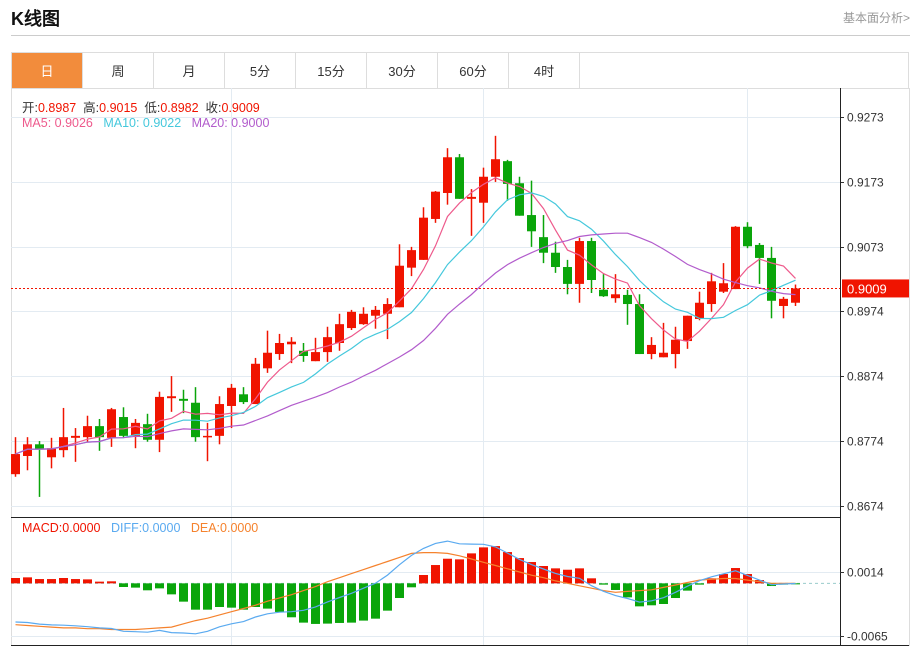 Image resolution: width=918 pixels, height=649 pixels. Describe the element at coordinates (91, 108) in the screenshot. I see `high-label: 高:` at that location.